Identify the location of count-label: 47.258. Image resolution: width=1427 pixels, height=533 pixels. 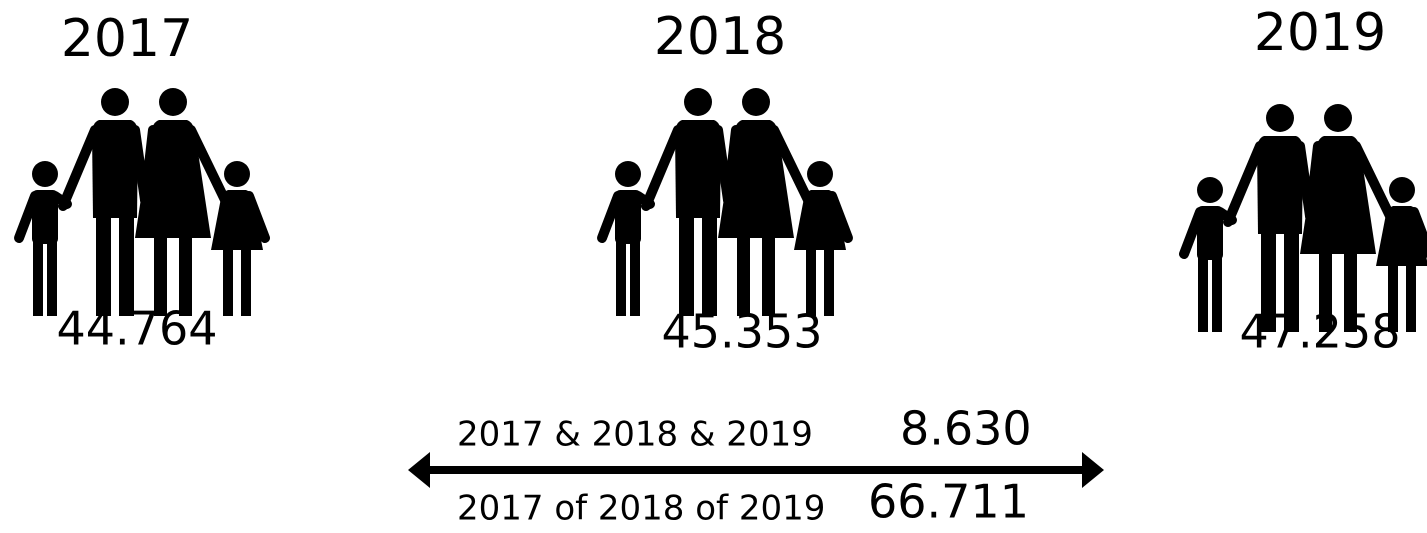
(1320, 332).